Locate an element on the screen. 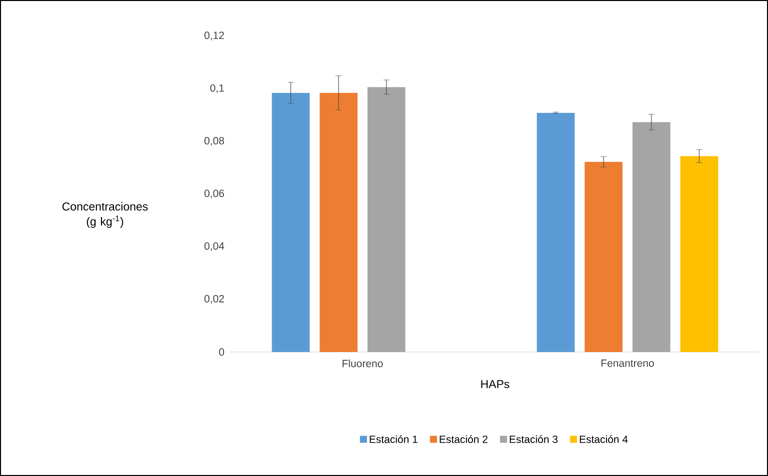  legend-label: Estación 4 is located at coordinates (604, 439).